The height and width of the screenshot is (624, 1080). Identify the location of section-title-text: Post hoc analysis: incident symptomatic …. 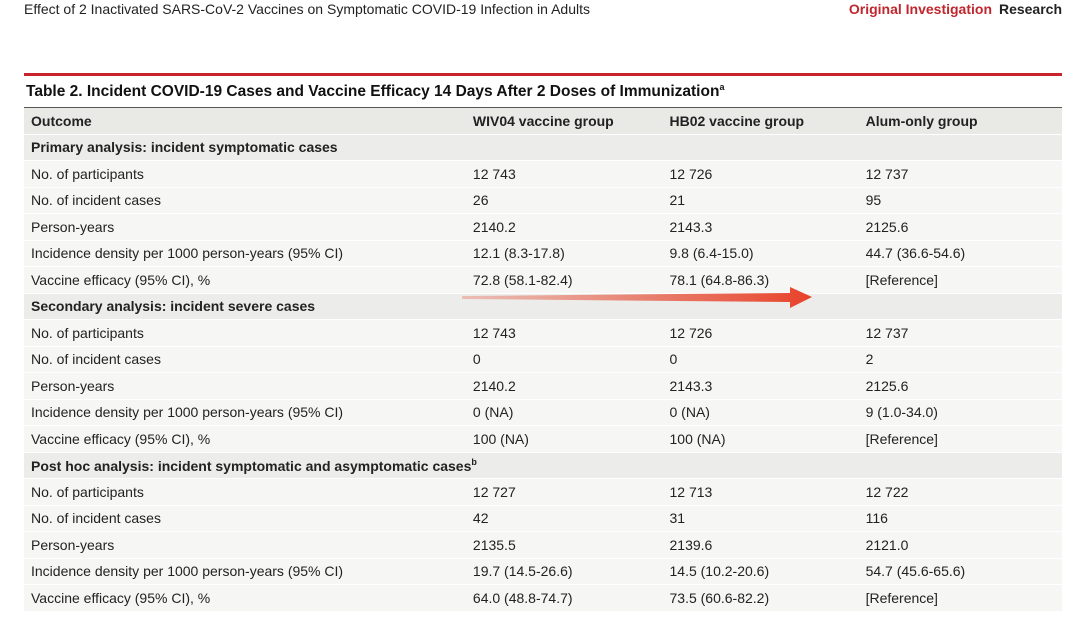
(251, 465).